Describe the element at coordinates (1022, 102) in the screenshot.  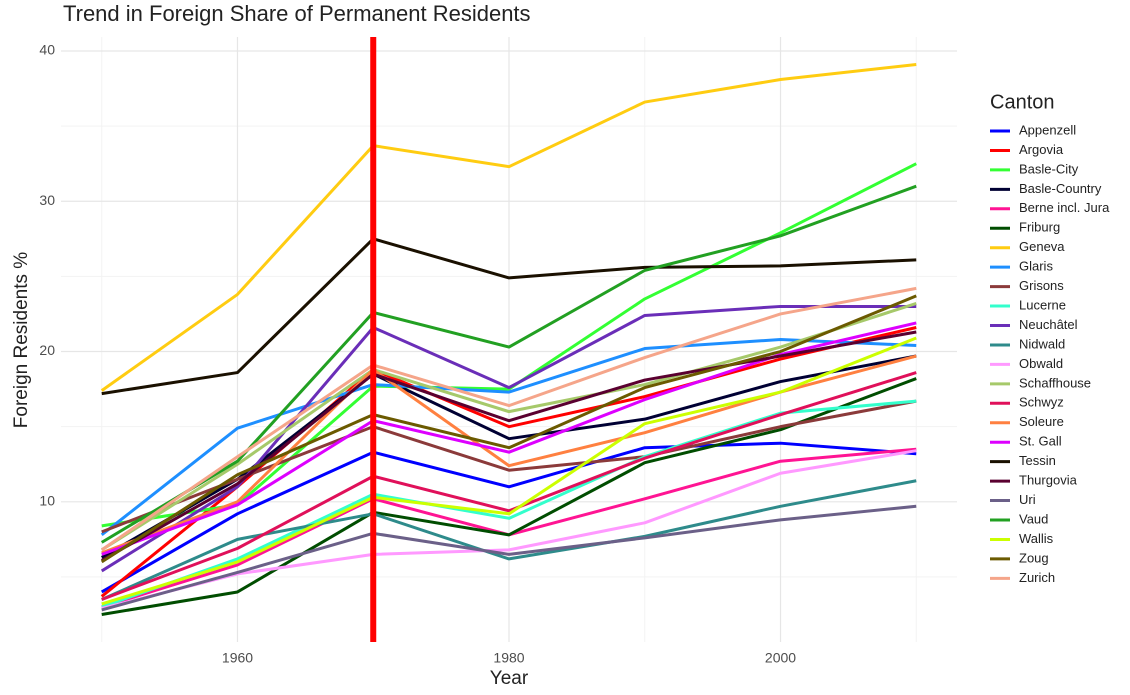
I see `legend-title: Canton` at that location.